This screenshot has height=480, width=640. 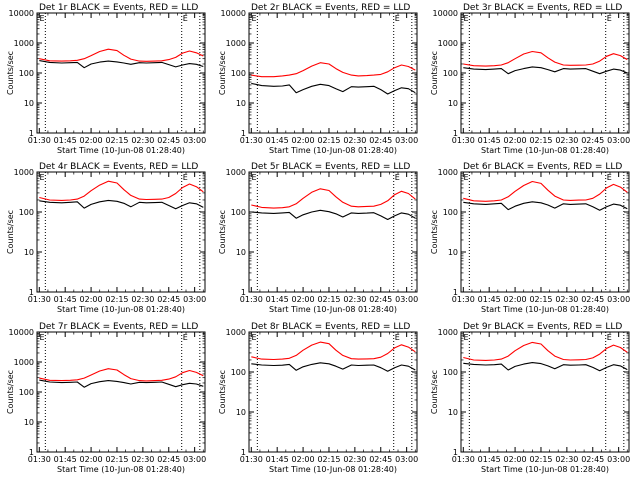 What do you see at coordinates (330, 327) in the screenshot?
I see `chart-title: Det 8r BLACK = Events, RED = LLD` at bounding box center [330, 327].